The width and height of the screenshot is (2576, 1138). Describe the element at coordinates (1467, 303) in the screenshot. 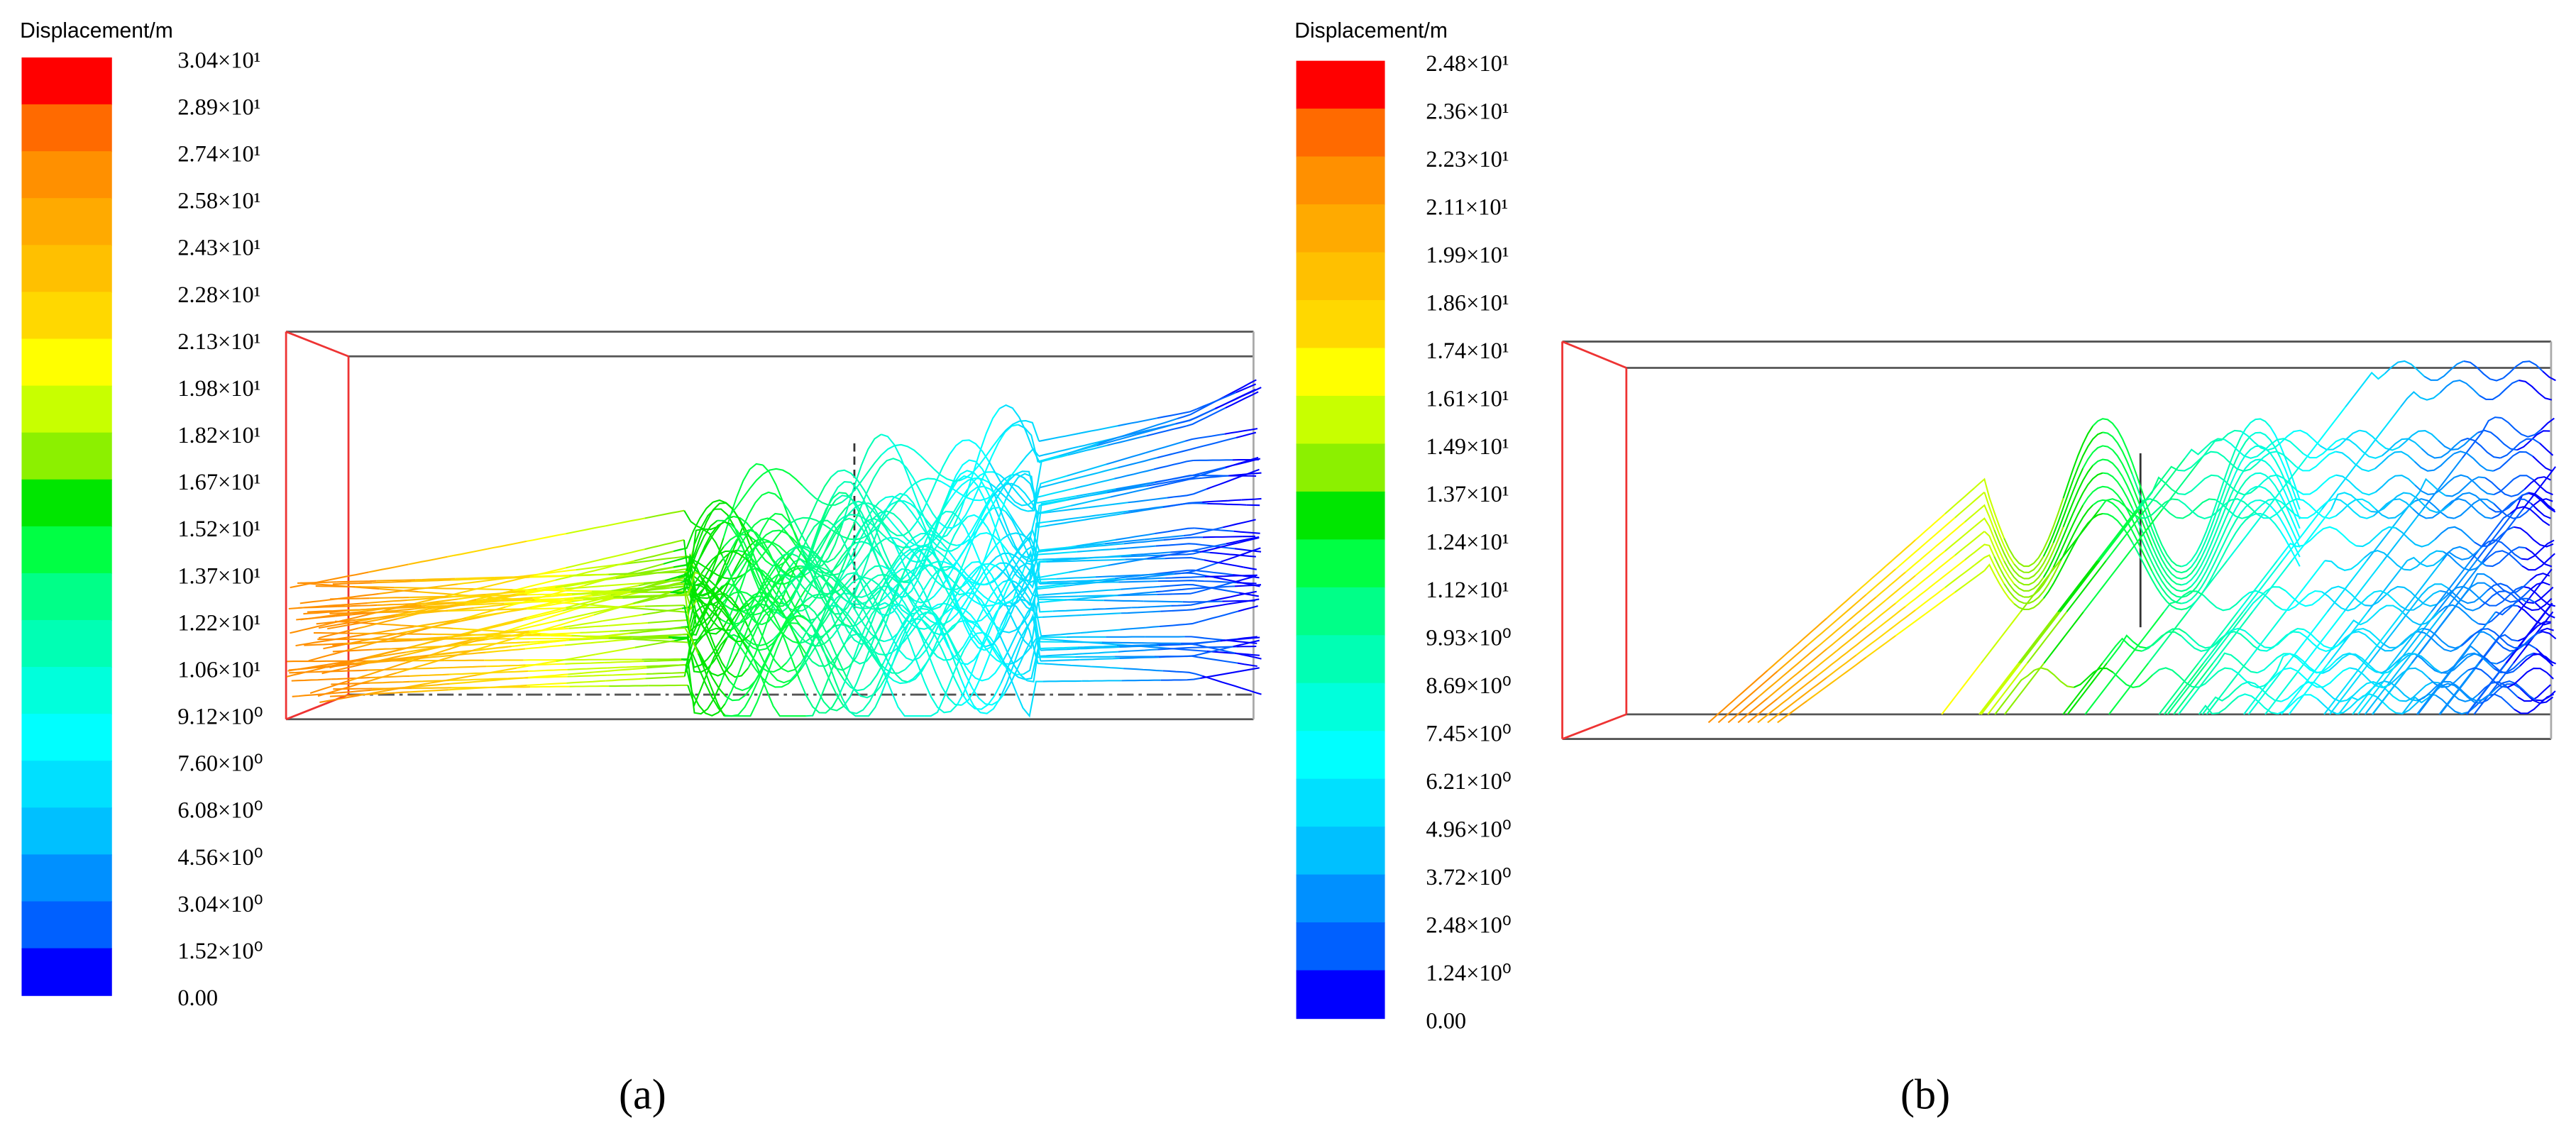

I see `colorbar-label: 1.86×10¹` at that location.